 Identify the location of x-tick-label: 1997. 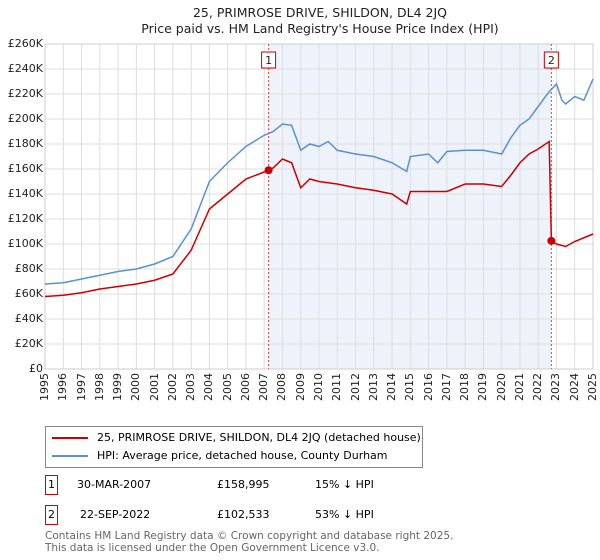
(81, 387).